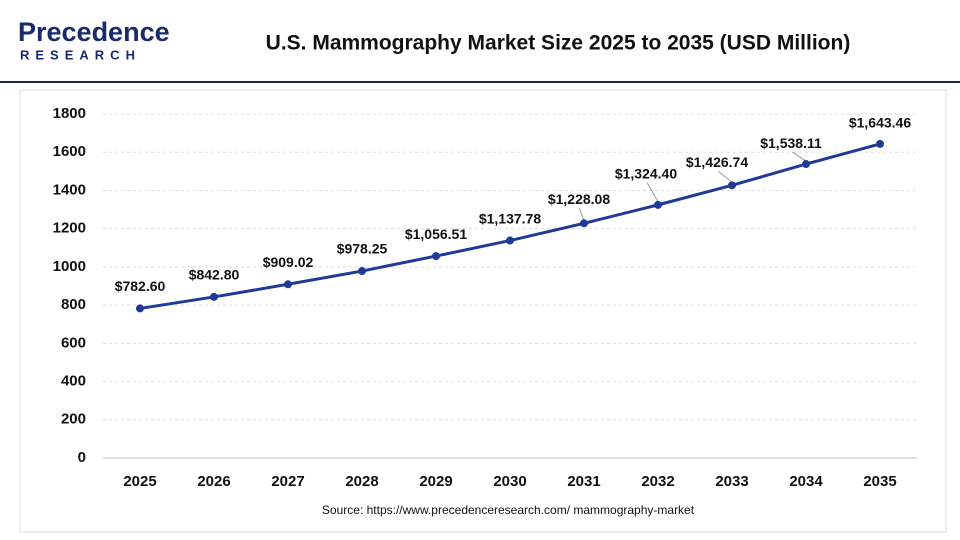 The image size is (960, 540). What do you see at coordinates (213, 481) in the screenshot?
I see `x-tick-label: 2026` at bounding box center [213, 481].